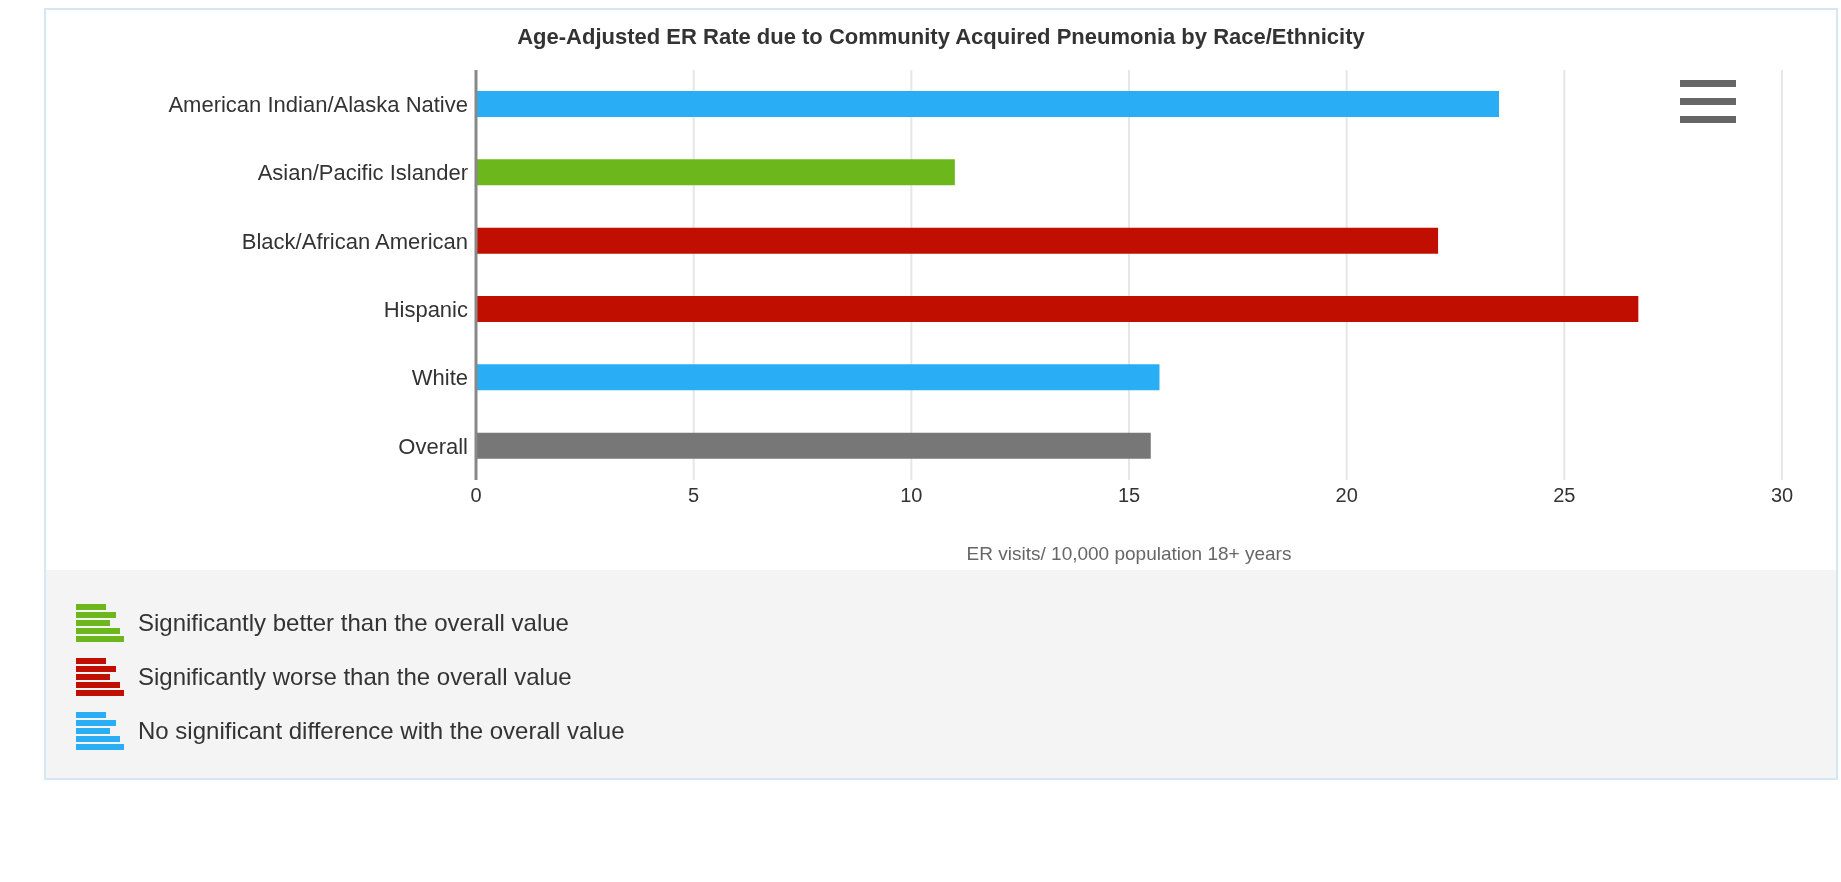  I want to click on x-tick-label: 10, so click(911, 495).